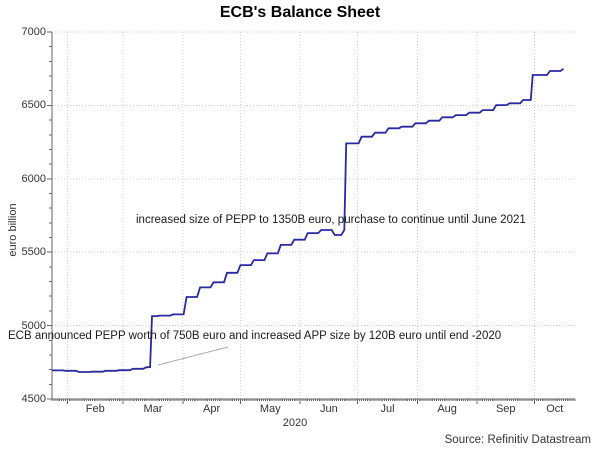  What do you see at coordinates (13, 230) in the screenshot?
I see `y-axis-title: euro billion` at bounding box center [13, 230].